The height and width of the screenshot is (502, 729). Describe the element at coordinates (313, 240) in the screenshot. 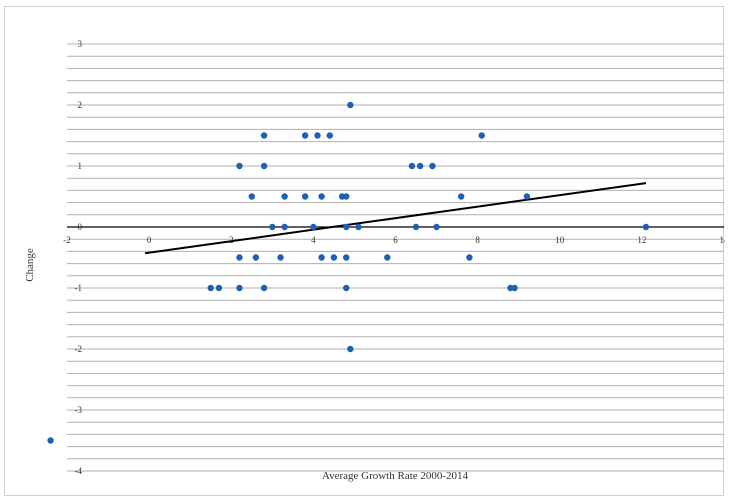

I see `x-tick-label: 4` at that location.